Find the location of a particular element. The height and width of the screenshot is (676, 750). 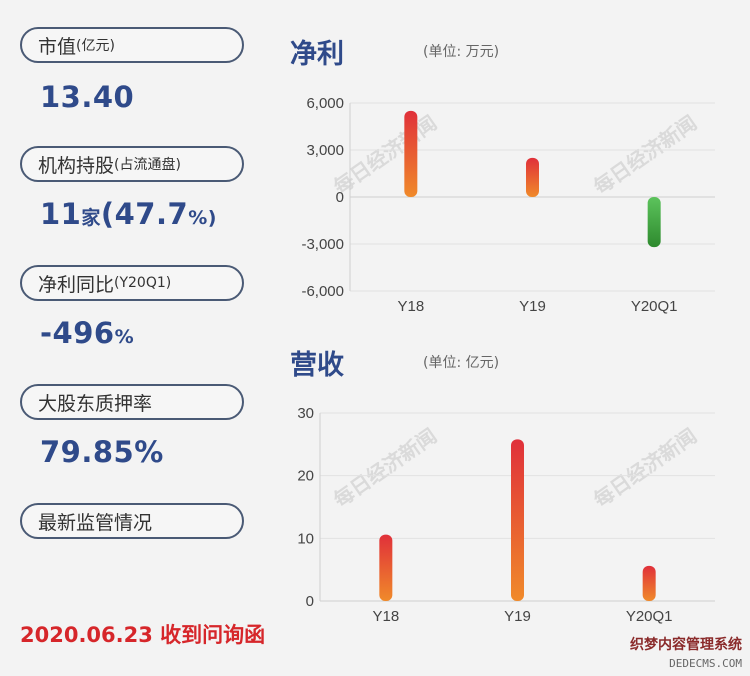

institutional-holding-count: 11 is located at coordinates (61, 214).